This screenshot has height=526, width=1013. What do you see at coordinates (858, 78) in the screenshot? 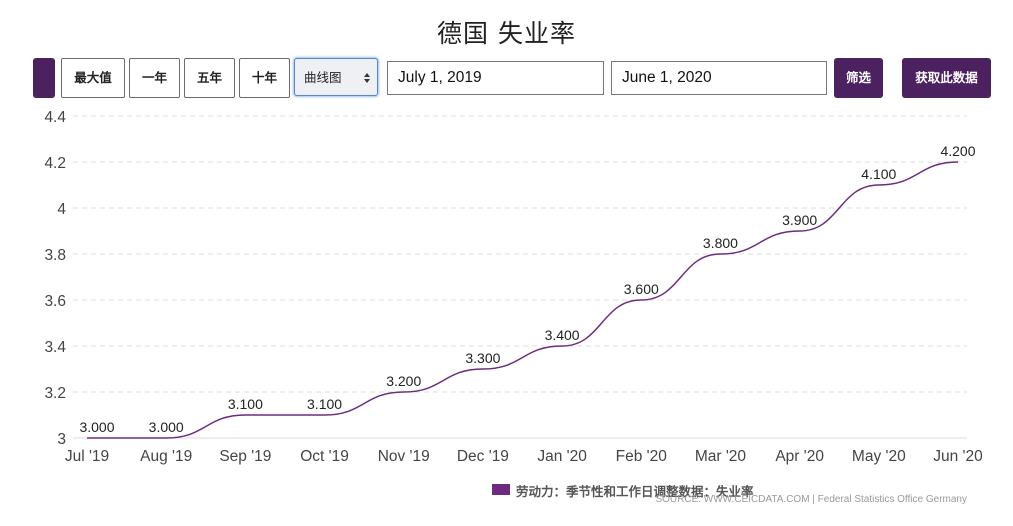
I see `filter-button: 筛选` at bounding box center [858, 78].